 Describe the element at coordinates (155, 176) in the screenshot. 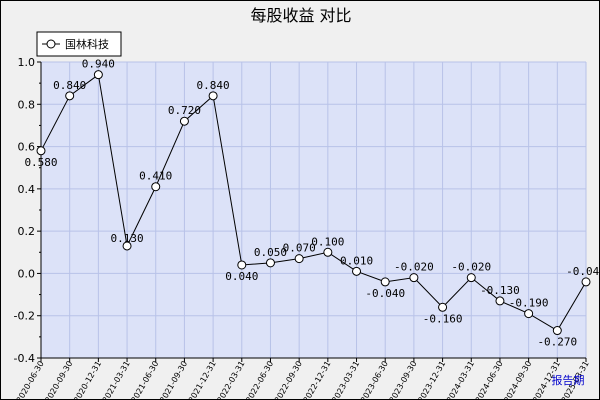

I see `data-label: 0.410` at that location.